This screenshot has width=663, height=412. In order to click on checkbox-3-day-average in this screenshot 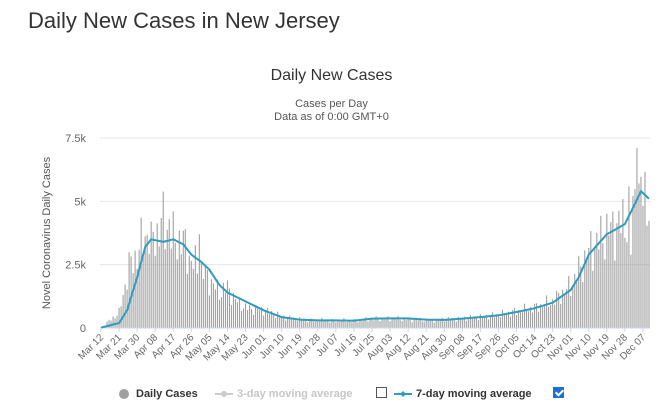, I will do `click(381, 392)`.